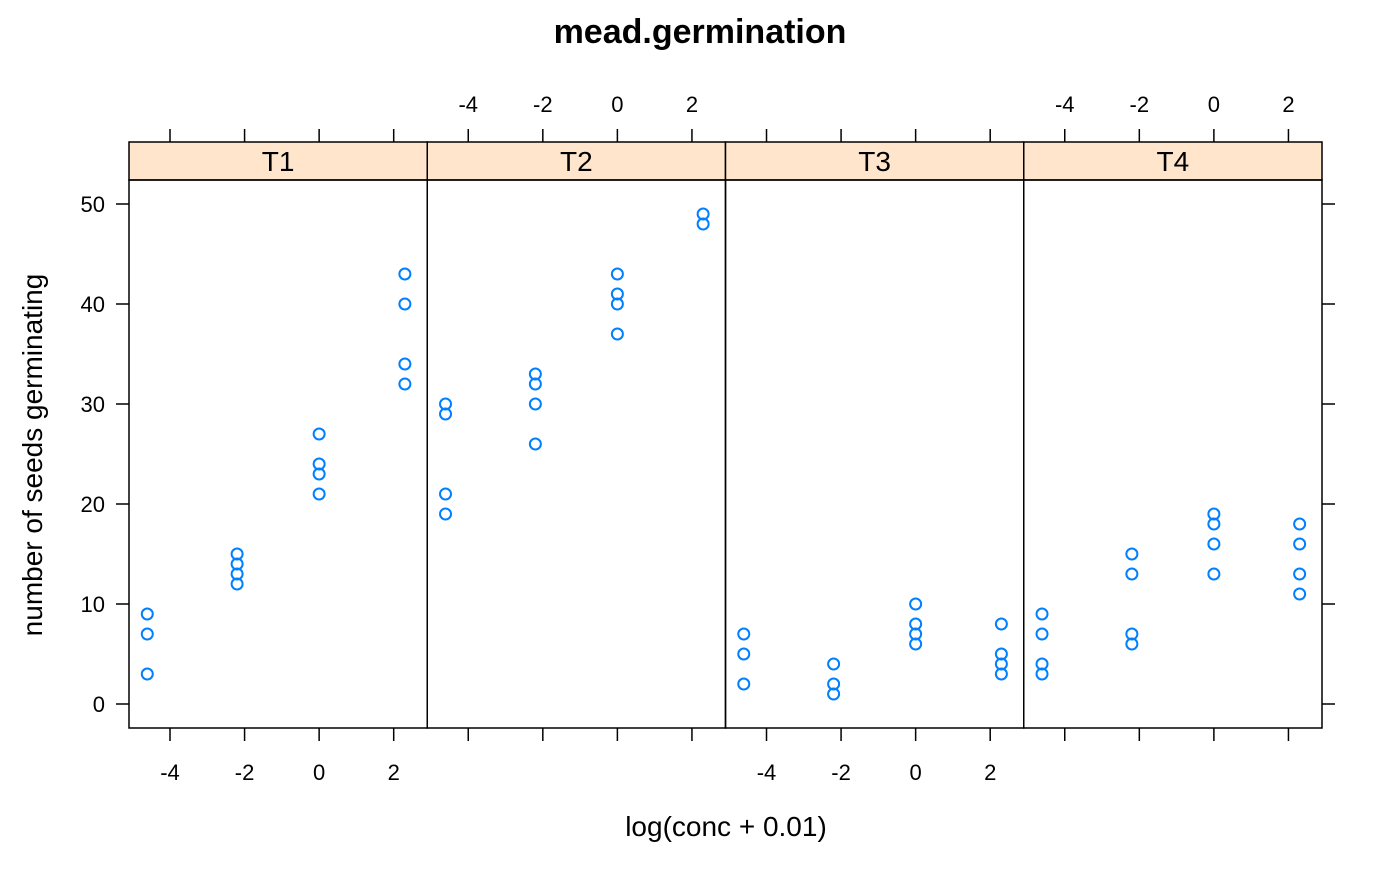  I want to click on y-tick-label: 40, so click(93, 304).